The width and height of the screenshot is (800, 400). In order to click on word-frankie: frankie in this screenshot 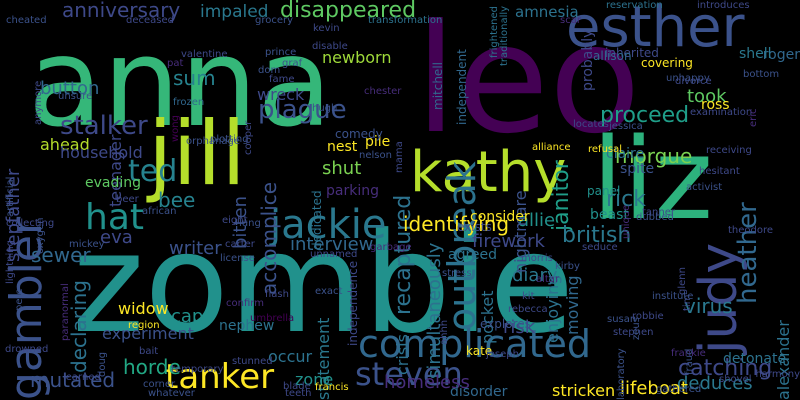, I will do `click(688, 353)`.